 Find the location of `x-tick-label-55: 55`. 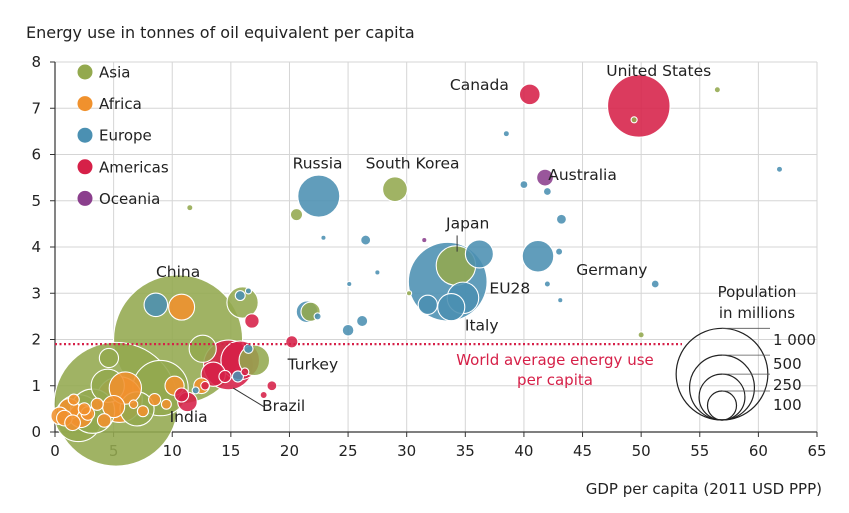

x-tick-label-55: 55 is located at coordinates (699, 451).